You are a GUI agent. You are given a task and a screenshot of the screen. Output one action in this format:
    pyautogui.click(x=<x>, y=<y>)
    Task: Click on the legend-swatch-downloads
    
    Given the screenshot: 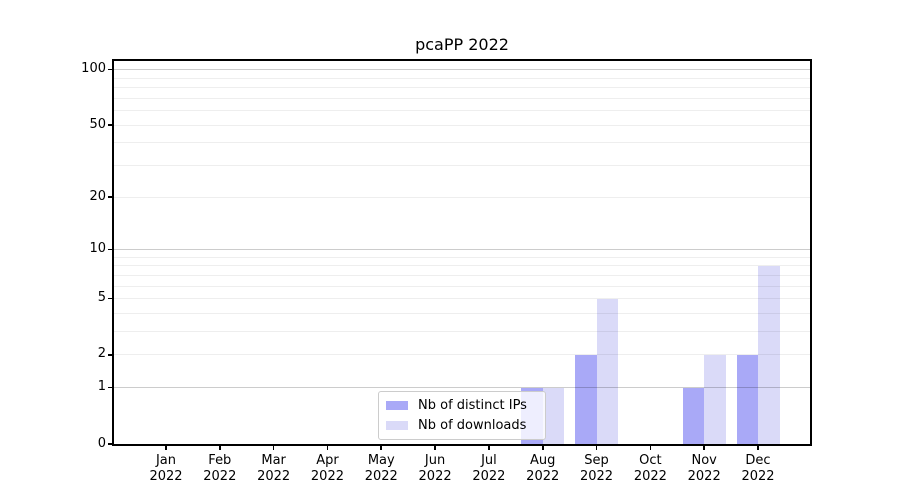 What is the action you would take?
    pyautogui.click(x=397, y=425)
    